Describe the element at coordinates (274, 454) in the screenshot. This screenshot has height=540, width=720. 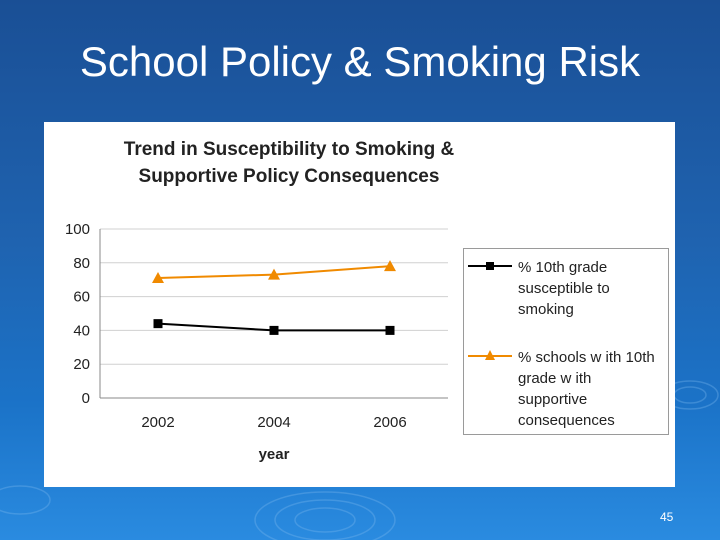
I see `x-axis-title: year` at that location.